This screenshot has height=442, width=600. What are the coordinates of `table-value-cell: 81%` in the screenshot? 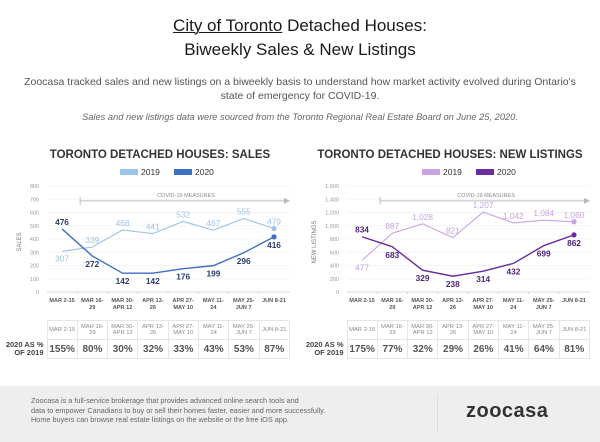 It's located at (574, 349).